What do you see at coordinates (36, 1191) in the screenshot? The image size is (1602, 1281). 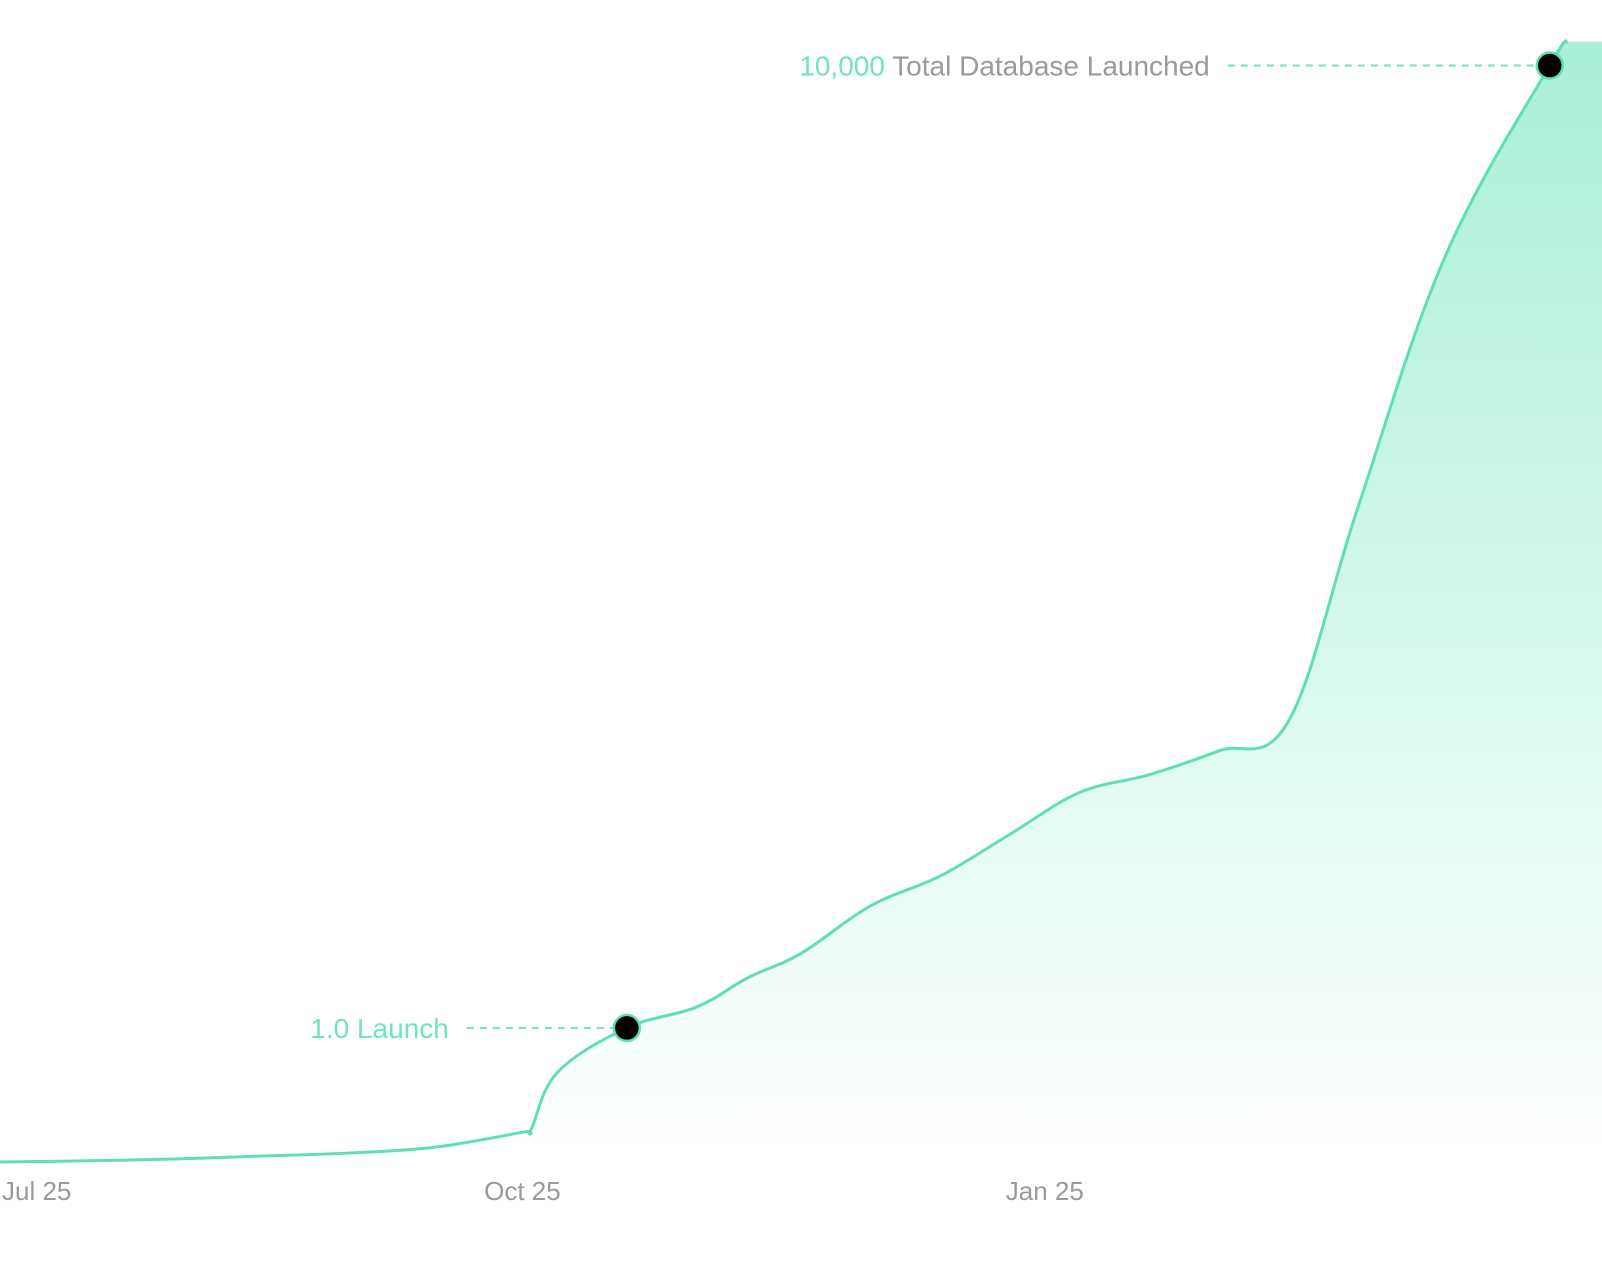 I see `x-tick-label: Jul 25` at bounding box center [36, 1191].